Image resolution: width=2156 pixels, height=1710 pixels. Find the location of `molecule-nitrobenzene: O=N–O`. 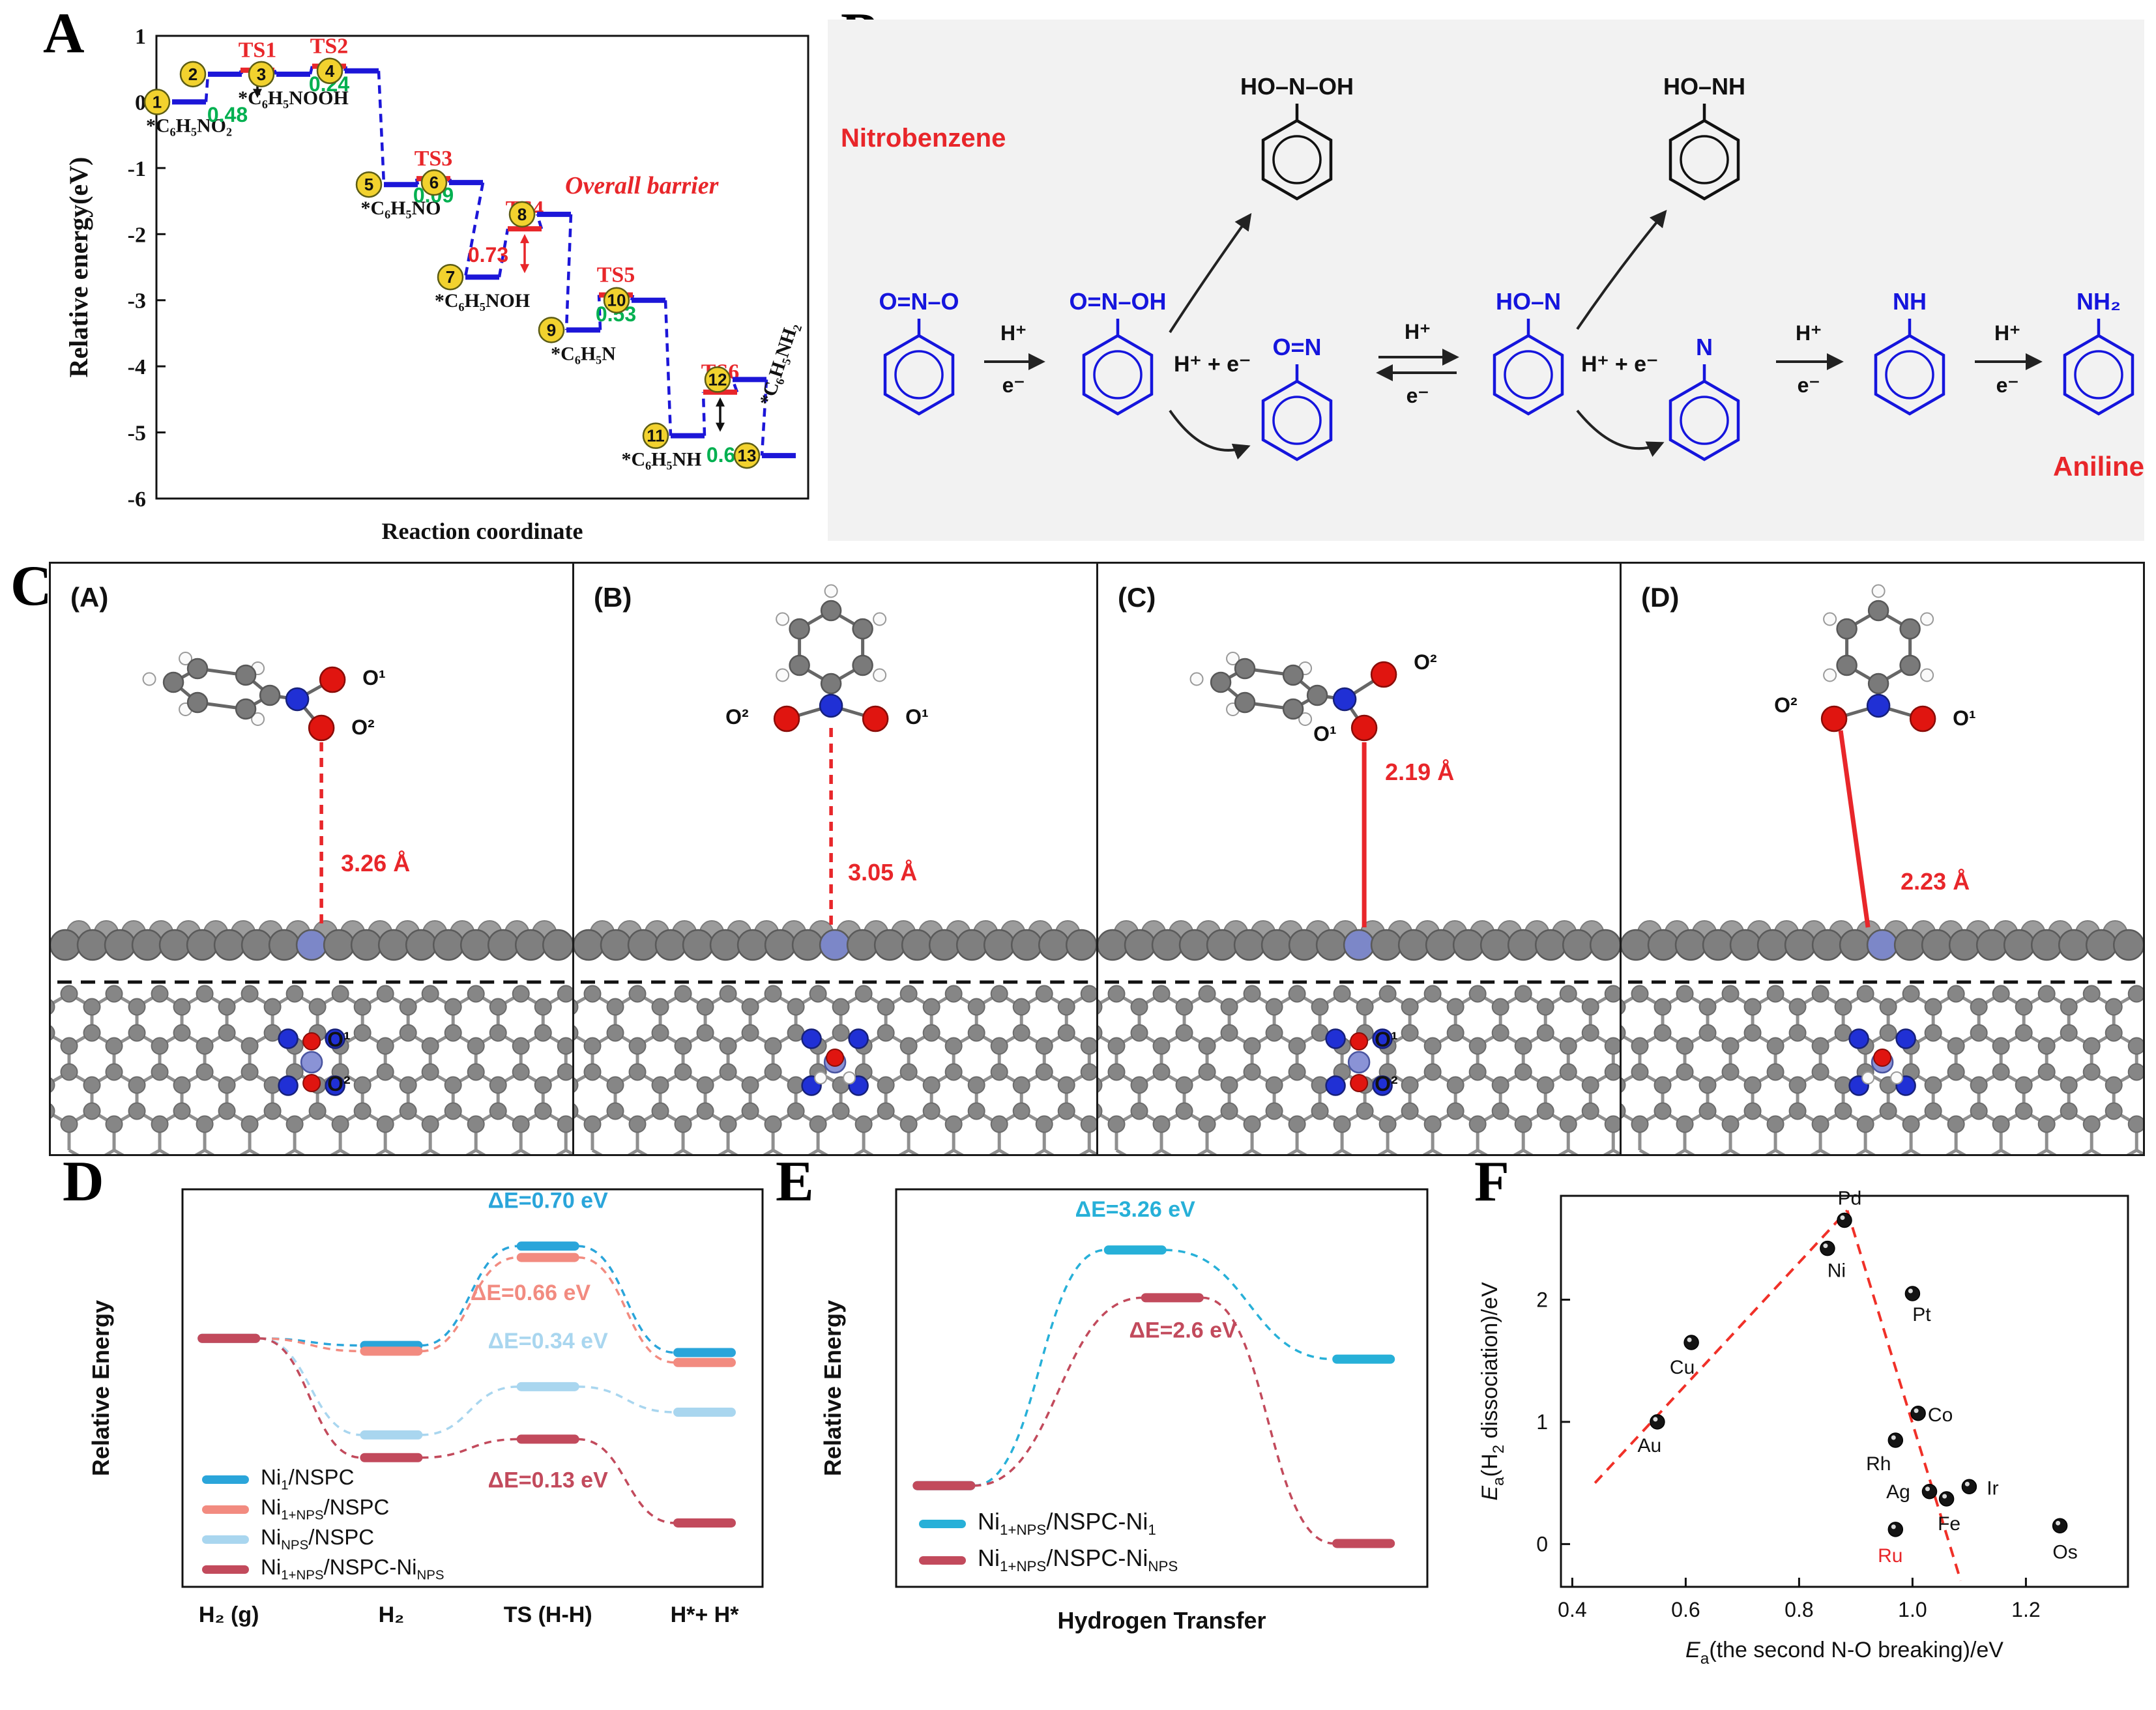

molecule-nitrobenzene: O=N–O is located at coordinates (919, 352).